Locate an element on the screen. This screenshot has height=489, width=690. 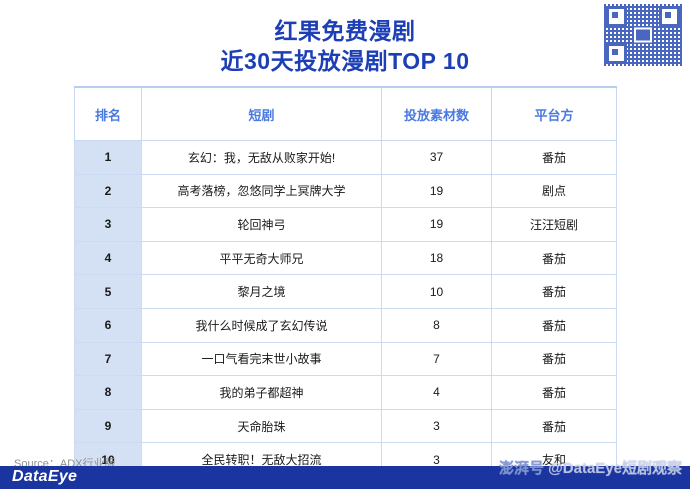
qr-finder-top-right-icon is located at coordinates (669, 16).